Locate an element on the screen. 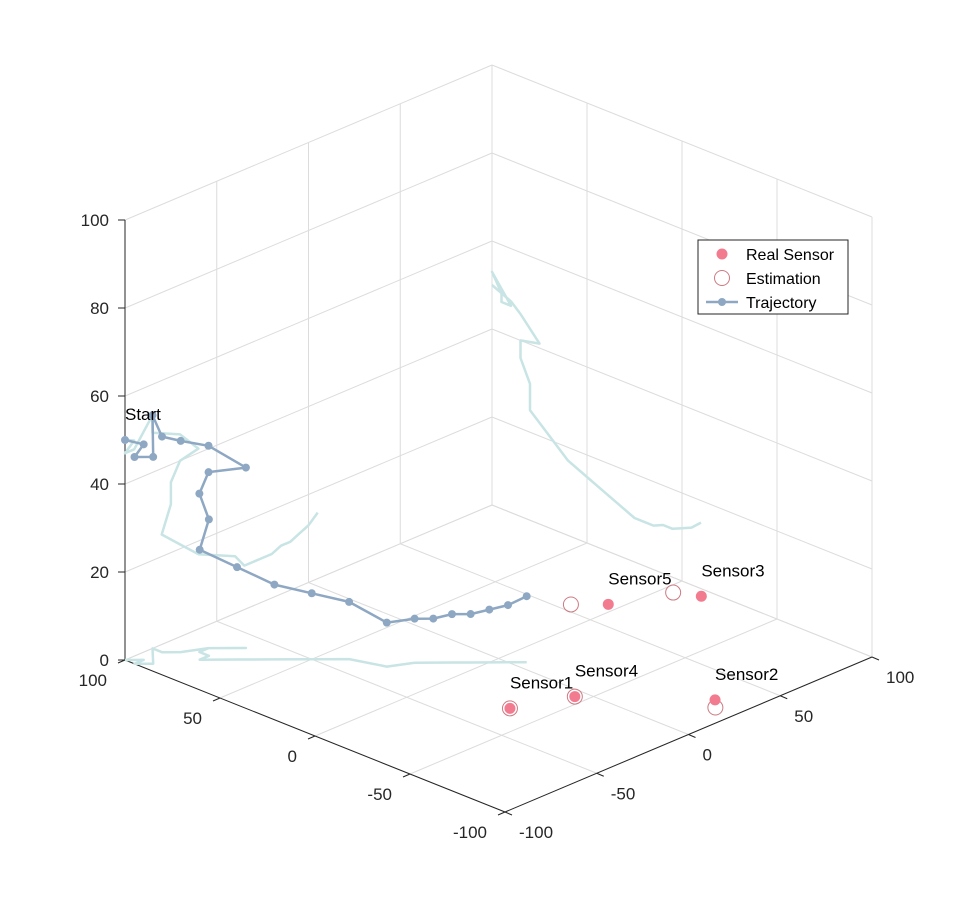  y-tick-label: 50 is located at coordinates (192, 718).